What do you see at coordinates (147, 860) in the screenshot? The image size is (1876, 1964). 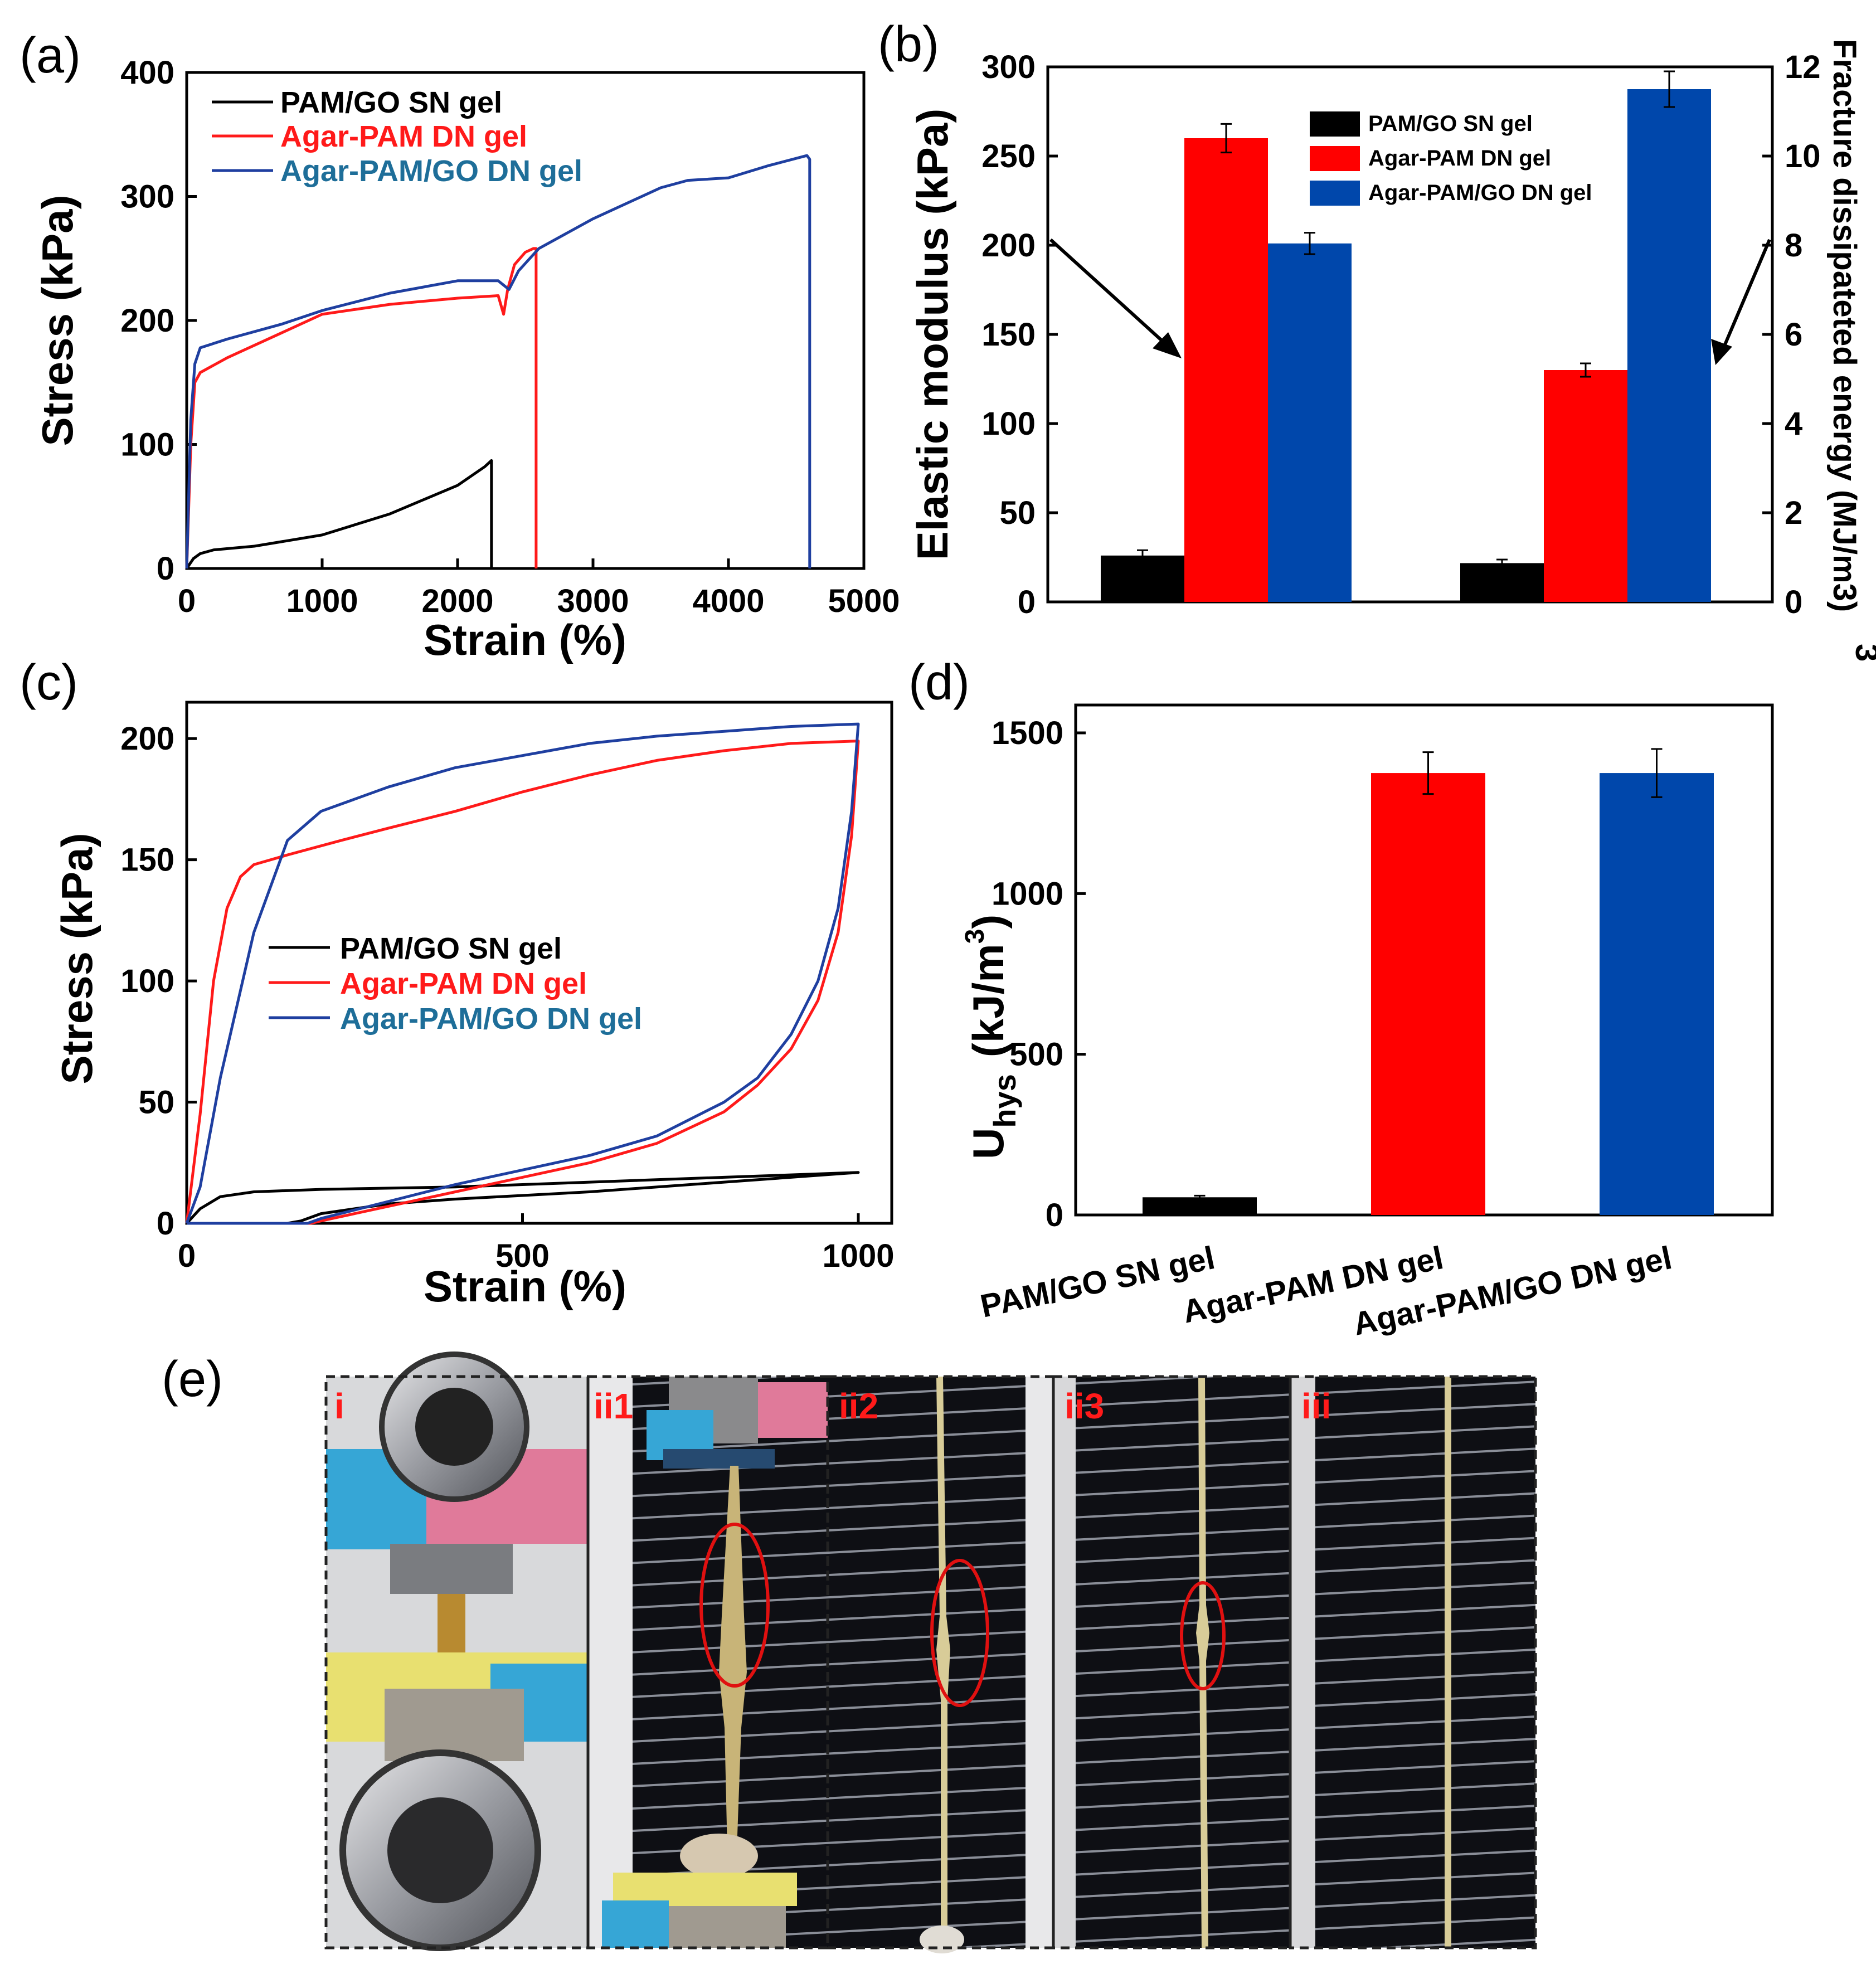 I see `panel-c-y-tick-label-3: 150` at bounding box center [147, 860].